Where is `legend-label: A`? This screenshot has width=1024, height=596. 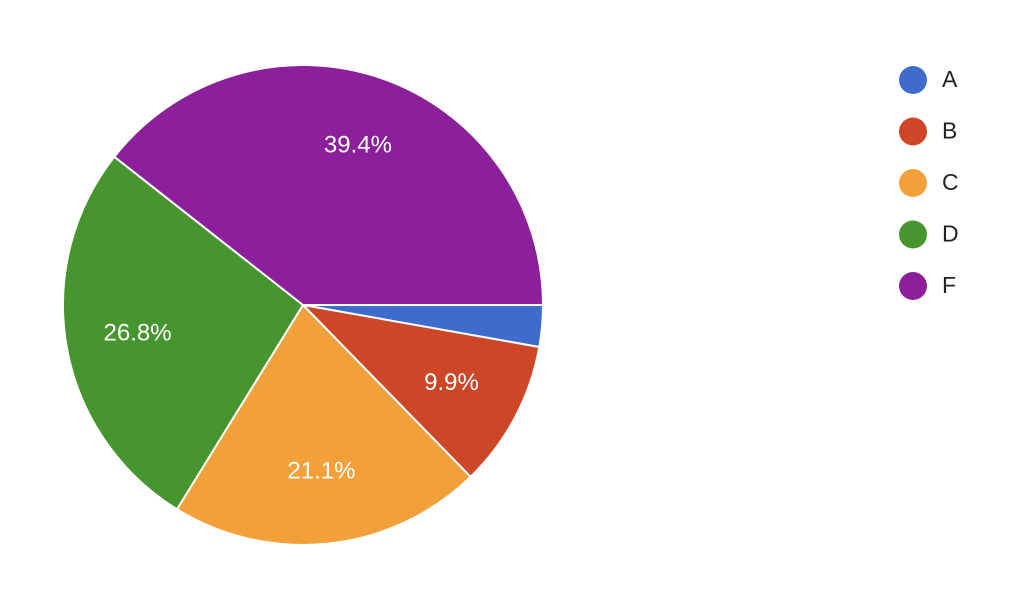 legend-label: A is located at coordinates (950, 79).